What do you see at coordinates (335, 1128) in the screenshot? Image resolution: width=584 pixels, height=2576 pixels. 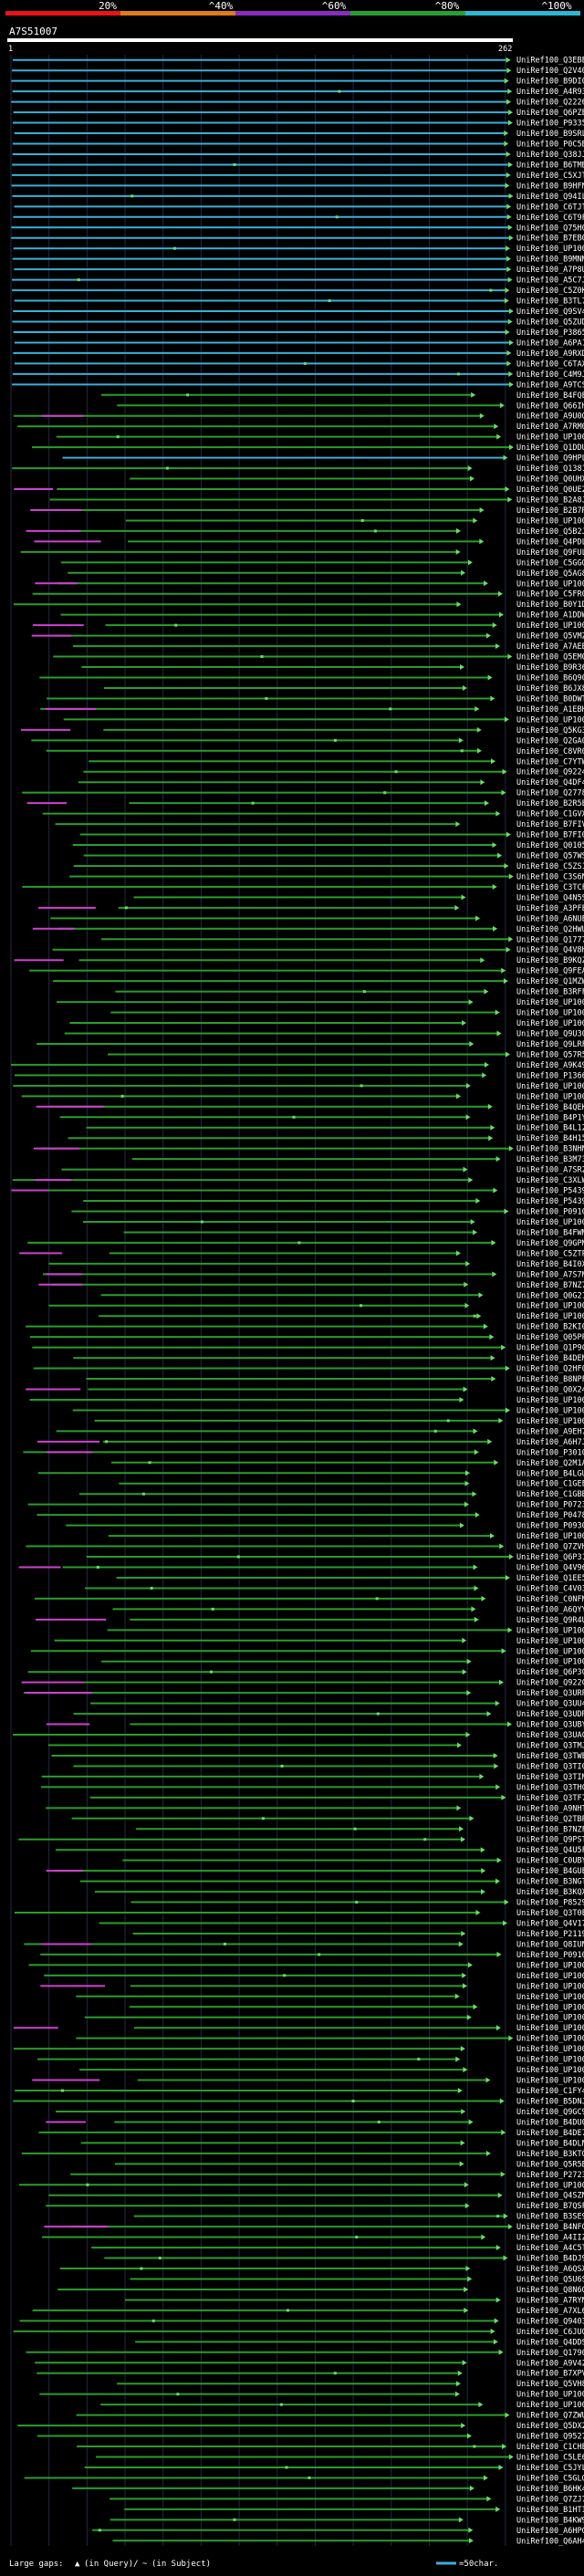 I see `alignment-row: UniRef100_B4L127` at bounding box center [335, 1128].